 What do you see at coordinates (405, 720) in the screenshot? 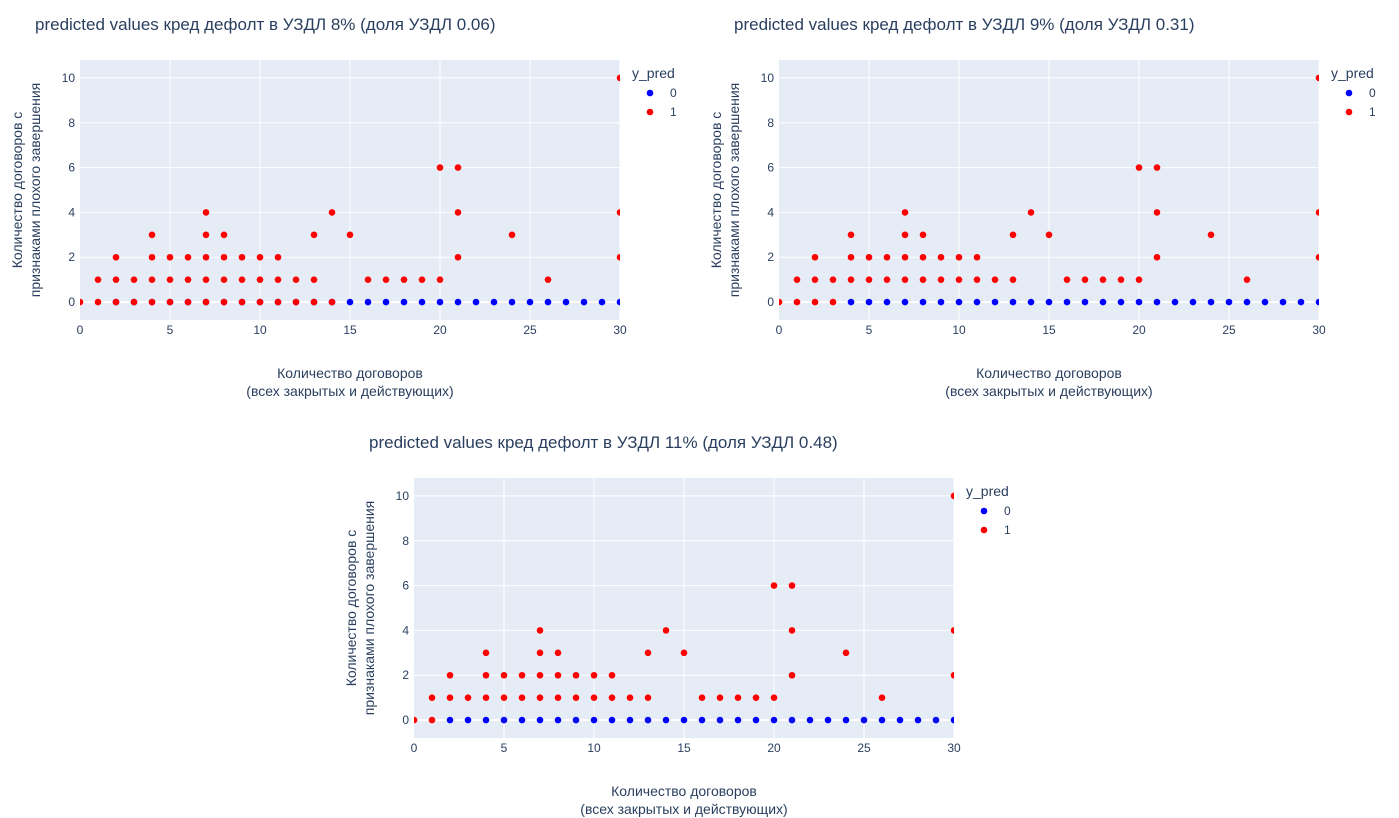
I see `y-tick-label: 0` at bounding box center [405, 720].